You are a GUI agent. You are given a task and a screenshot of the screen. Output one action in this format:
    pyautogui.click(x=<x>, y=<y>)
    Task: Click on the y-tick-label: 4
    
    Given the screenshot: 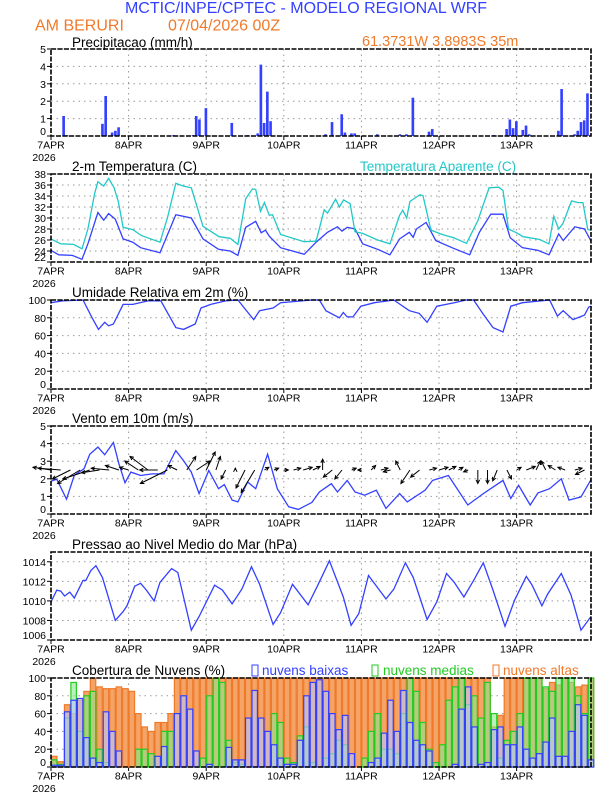 What is the action you would take?
    pyautogui.click(x=43, y=445)
    